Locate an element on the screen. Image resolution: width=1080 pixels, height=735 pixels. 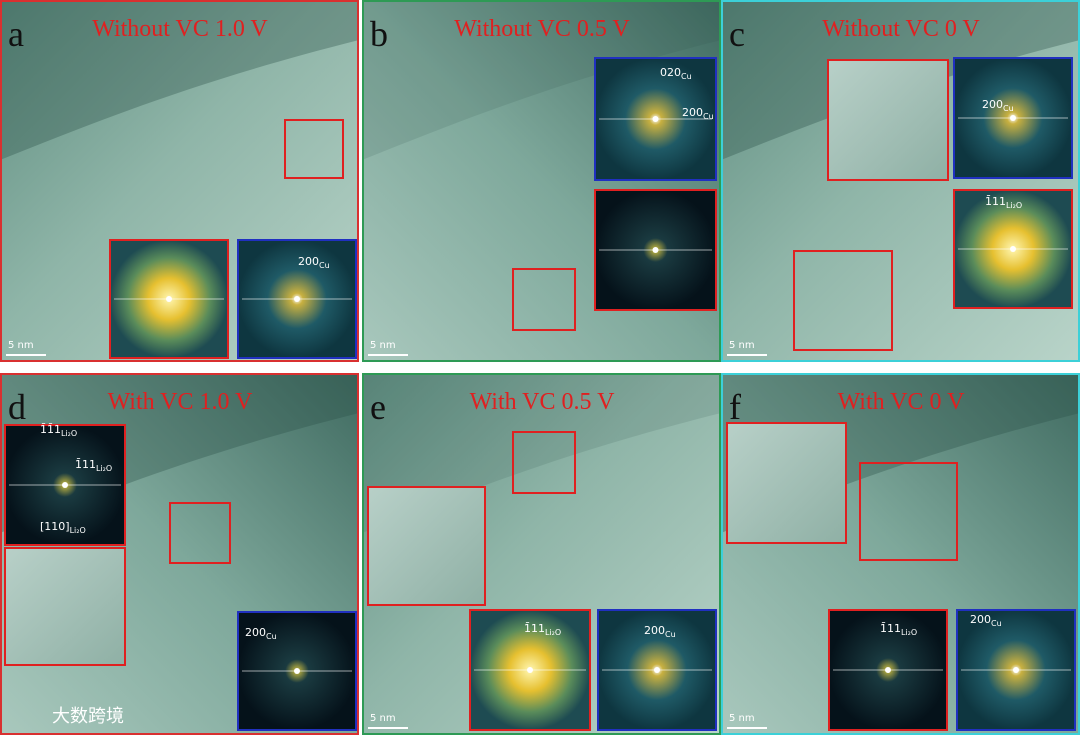
watermark: 大数跨境 is located at coordinates (88, 716).